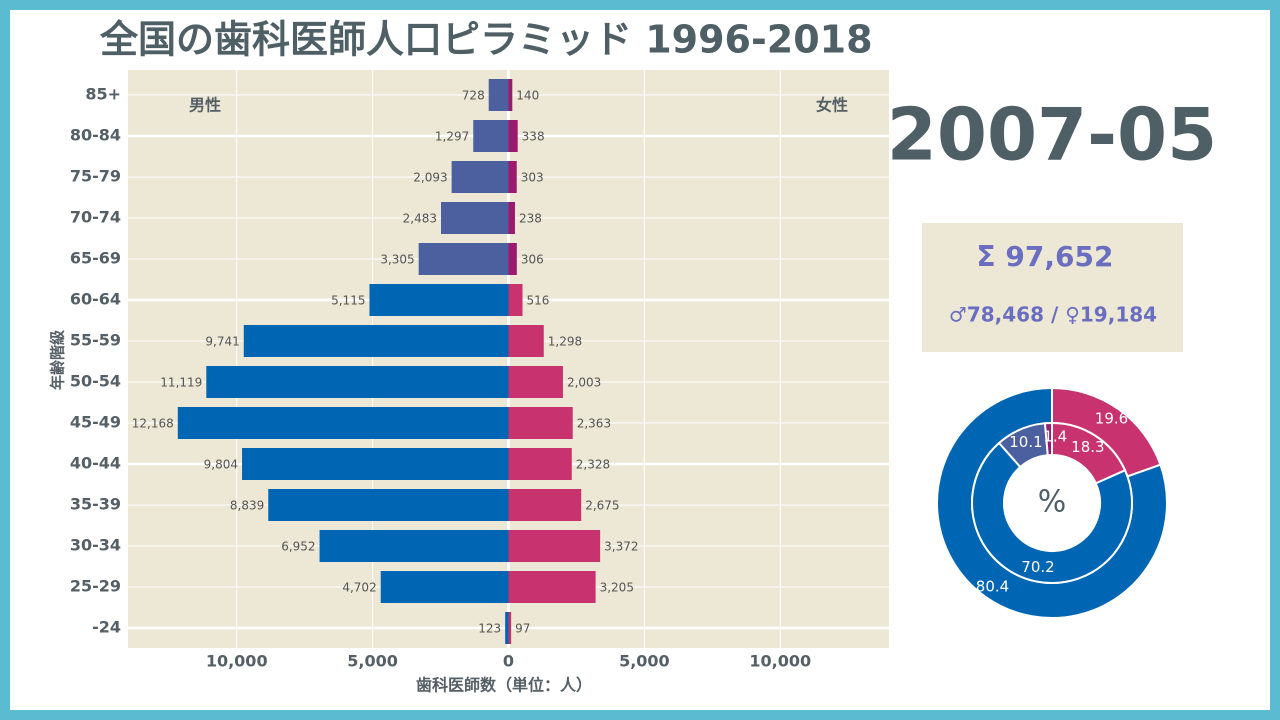 The height and width of the screenshot is (720, 1280). Describe the element at coordinates (95, 258) in the screenshot. I see `y-tick-label: 65-69` at that location.